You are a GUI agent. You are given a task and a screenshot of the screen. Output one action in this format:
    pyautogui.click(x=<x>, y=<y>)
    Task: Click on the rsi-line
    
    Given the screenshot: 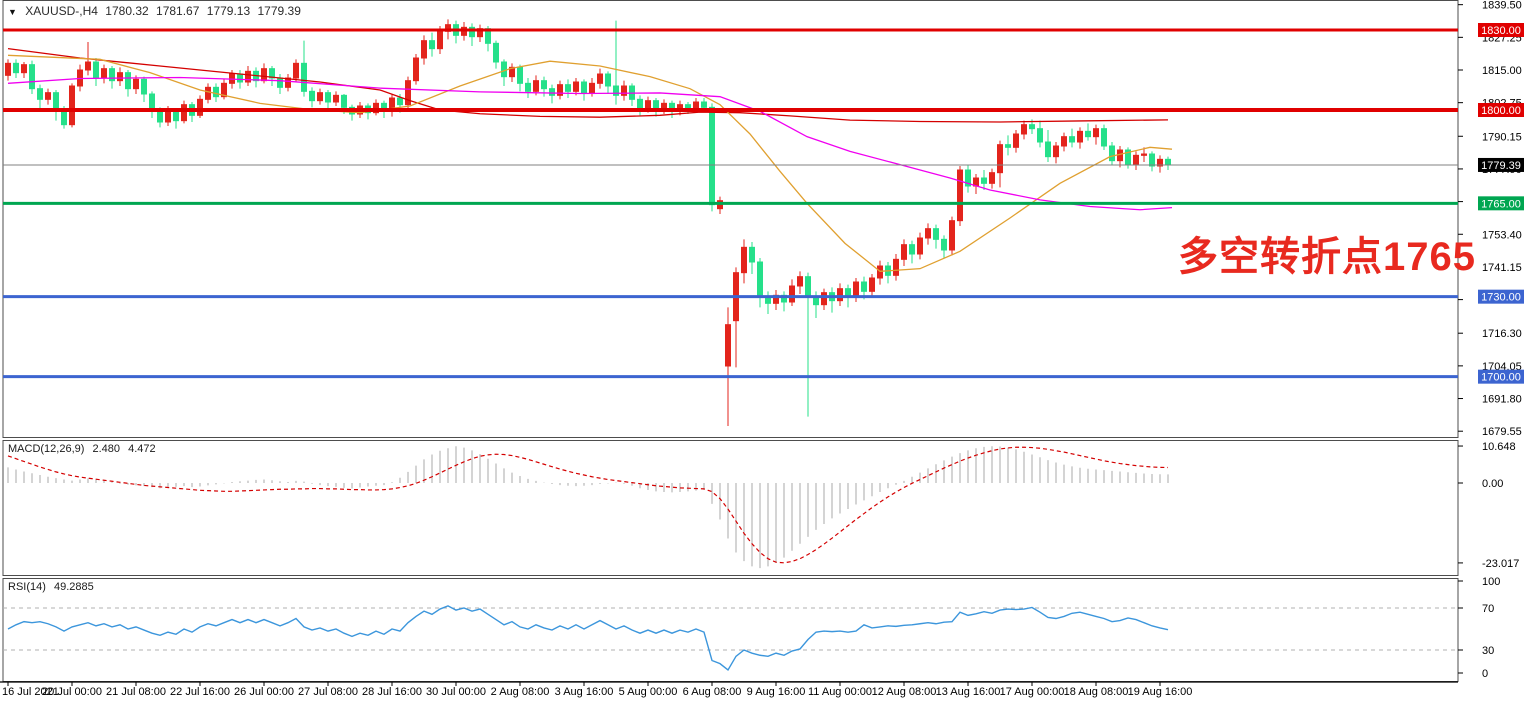 What is the action you would take?
    pyautogui.click(x=588, y=638)
    